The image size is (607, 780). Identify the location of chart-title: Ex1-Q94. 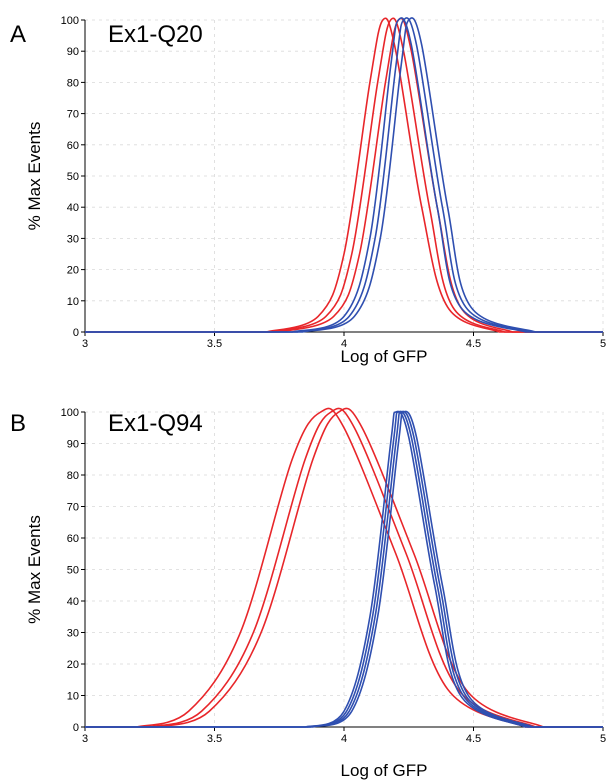
(155, 423).